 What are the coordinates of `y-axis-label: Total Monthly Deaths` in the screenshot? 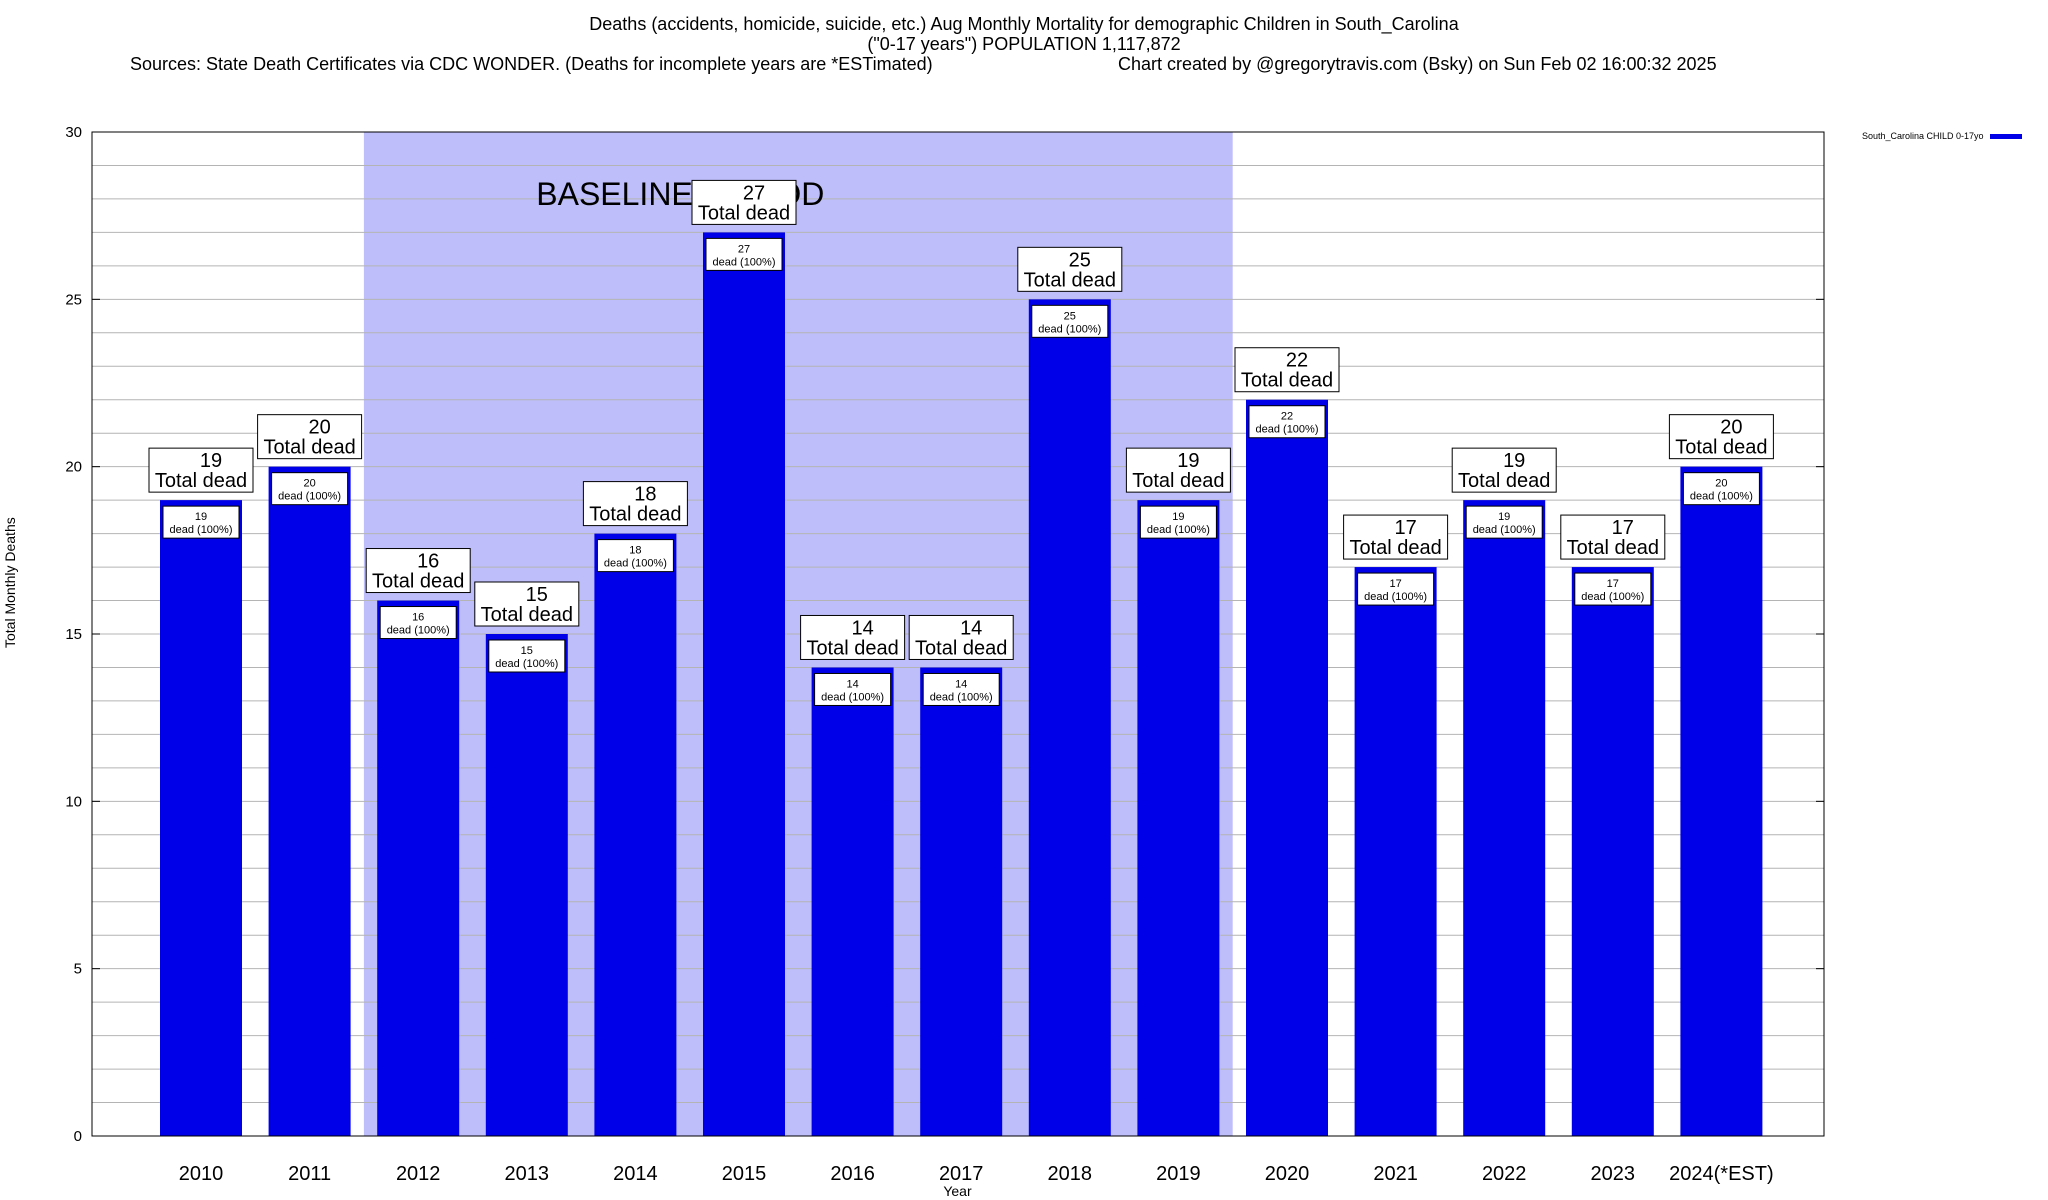 It's located at (10, 582).